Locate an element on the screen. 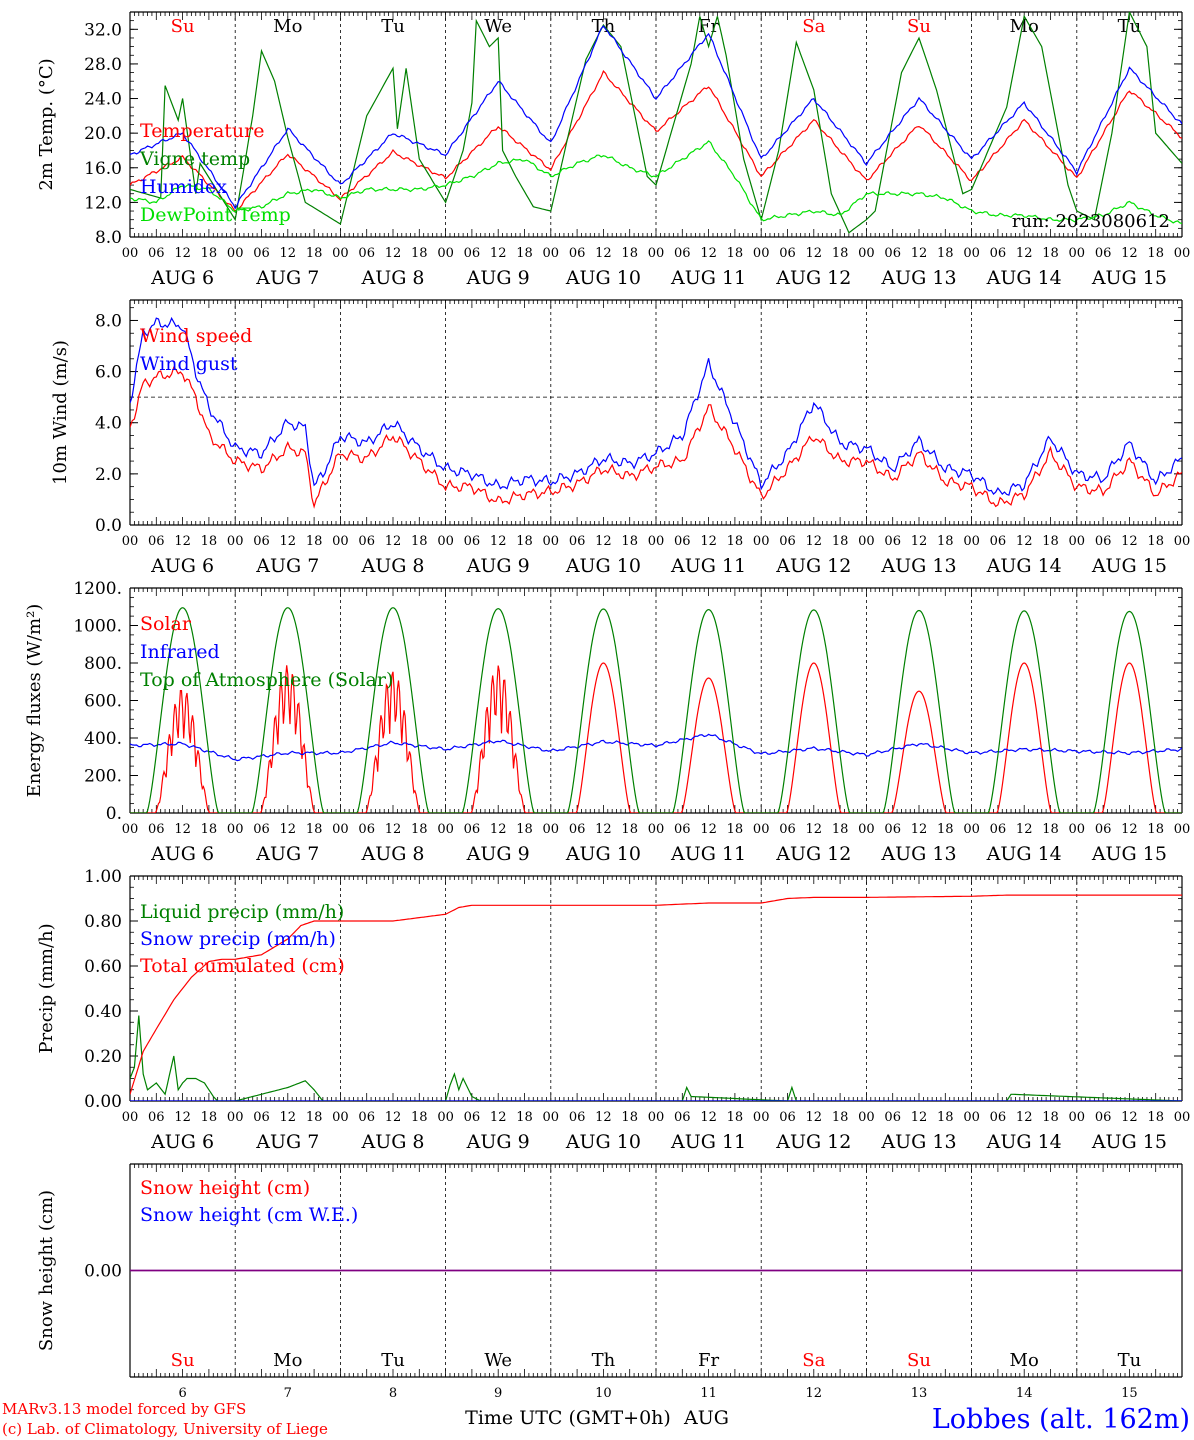 This screenshot has height=1440, width=1194. x-date-number: 6 is located at coordinates (182, 1393).